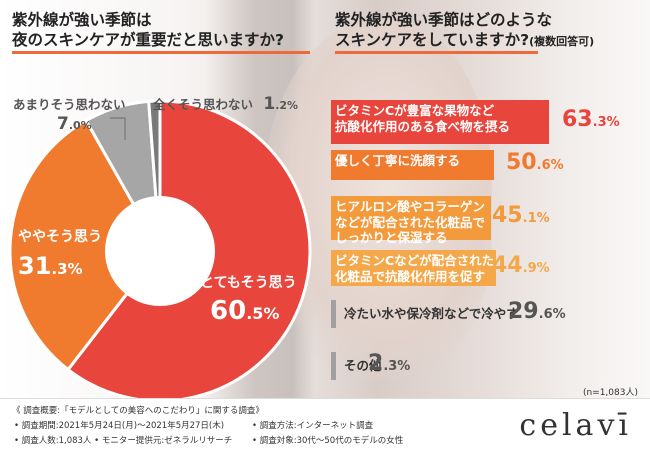 This screenshot has height=450, width=650. I want to click on pie-label-rarely: あまりそう思わない, so click(69, 103).